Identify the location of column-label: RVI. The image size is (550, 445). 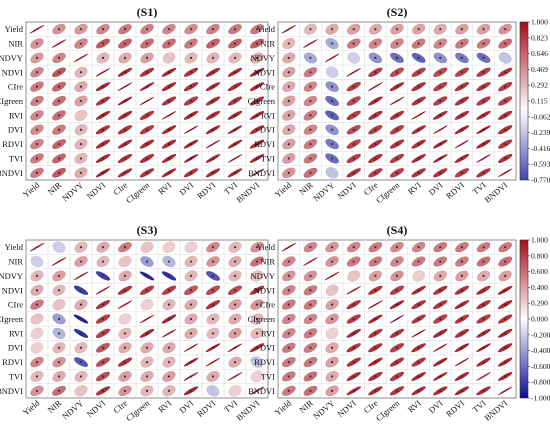
(414, 406).